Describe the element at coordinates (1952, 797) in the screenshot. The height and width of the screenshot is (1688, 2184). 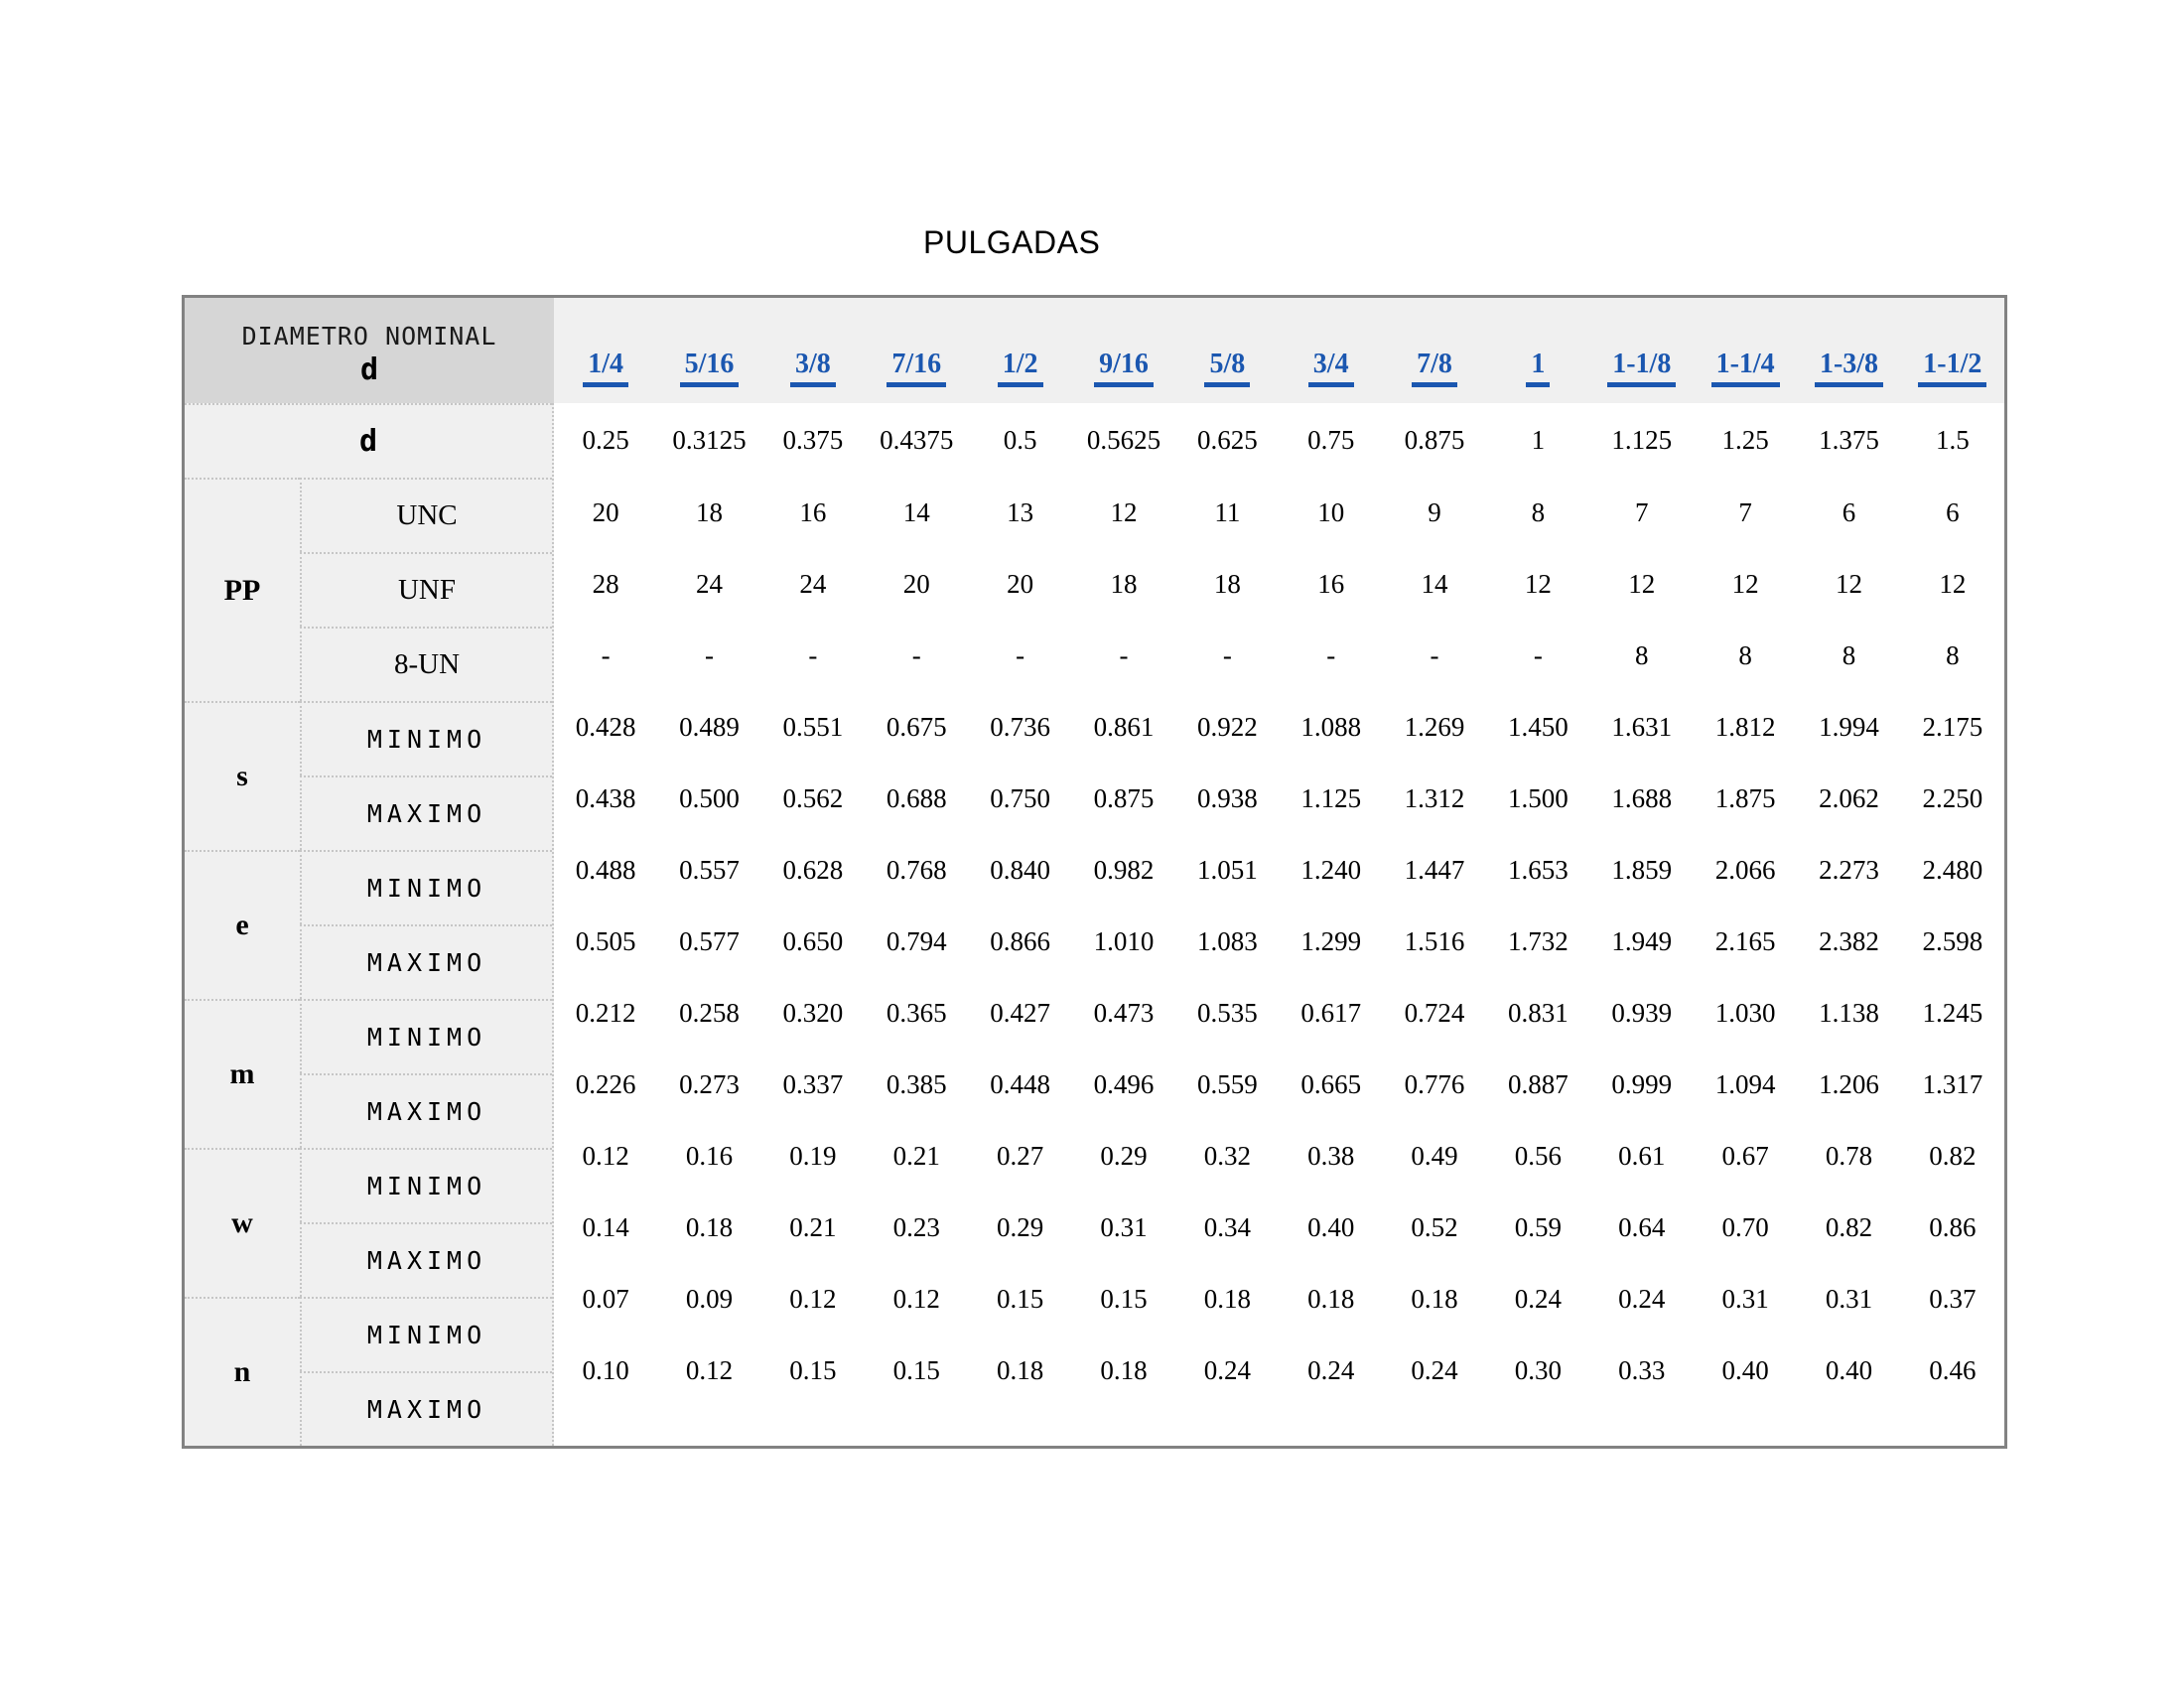
I see `data-cell: 2.250` at that location.